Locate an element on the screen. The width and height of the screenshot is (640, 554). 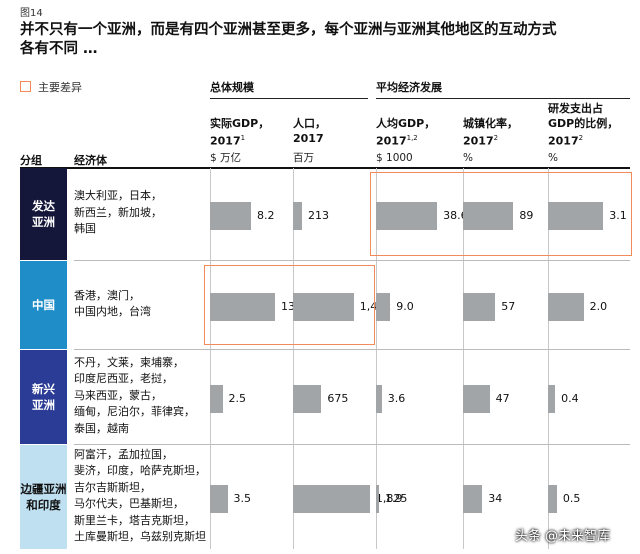
data-label-2-3: 47 is located at coordinates (502, 398).